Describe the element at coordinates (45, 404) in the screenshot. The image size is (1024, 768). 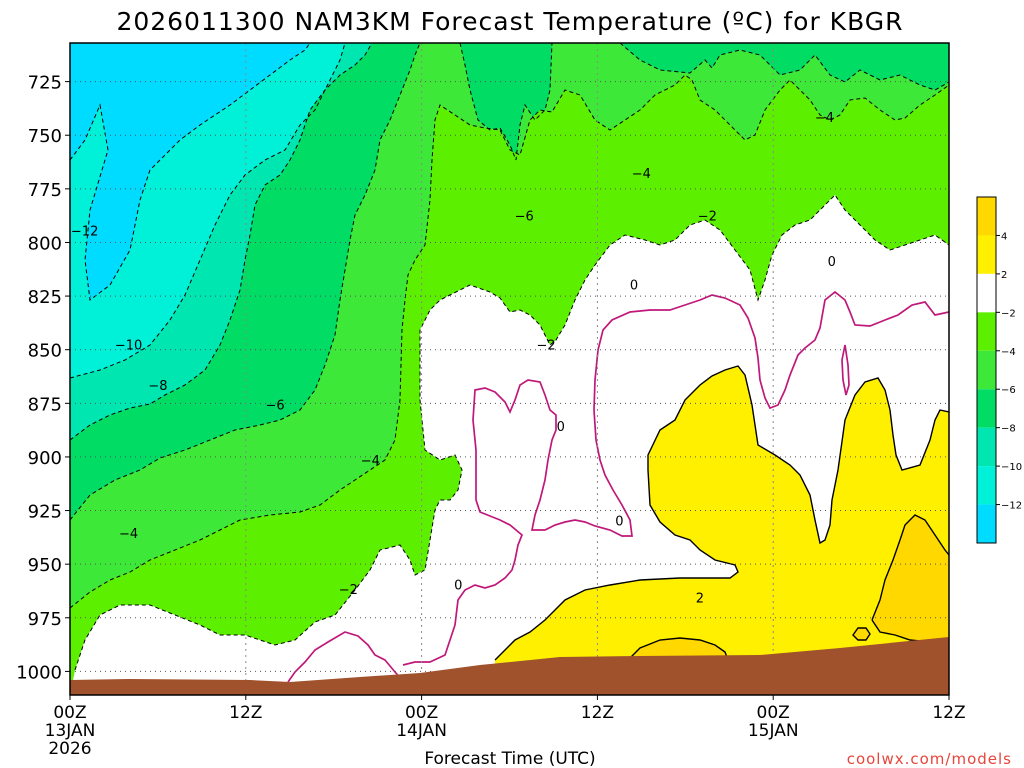
I see `y-tick-label: 875` at that location.